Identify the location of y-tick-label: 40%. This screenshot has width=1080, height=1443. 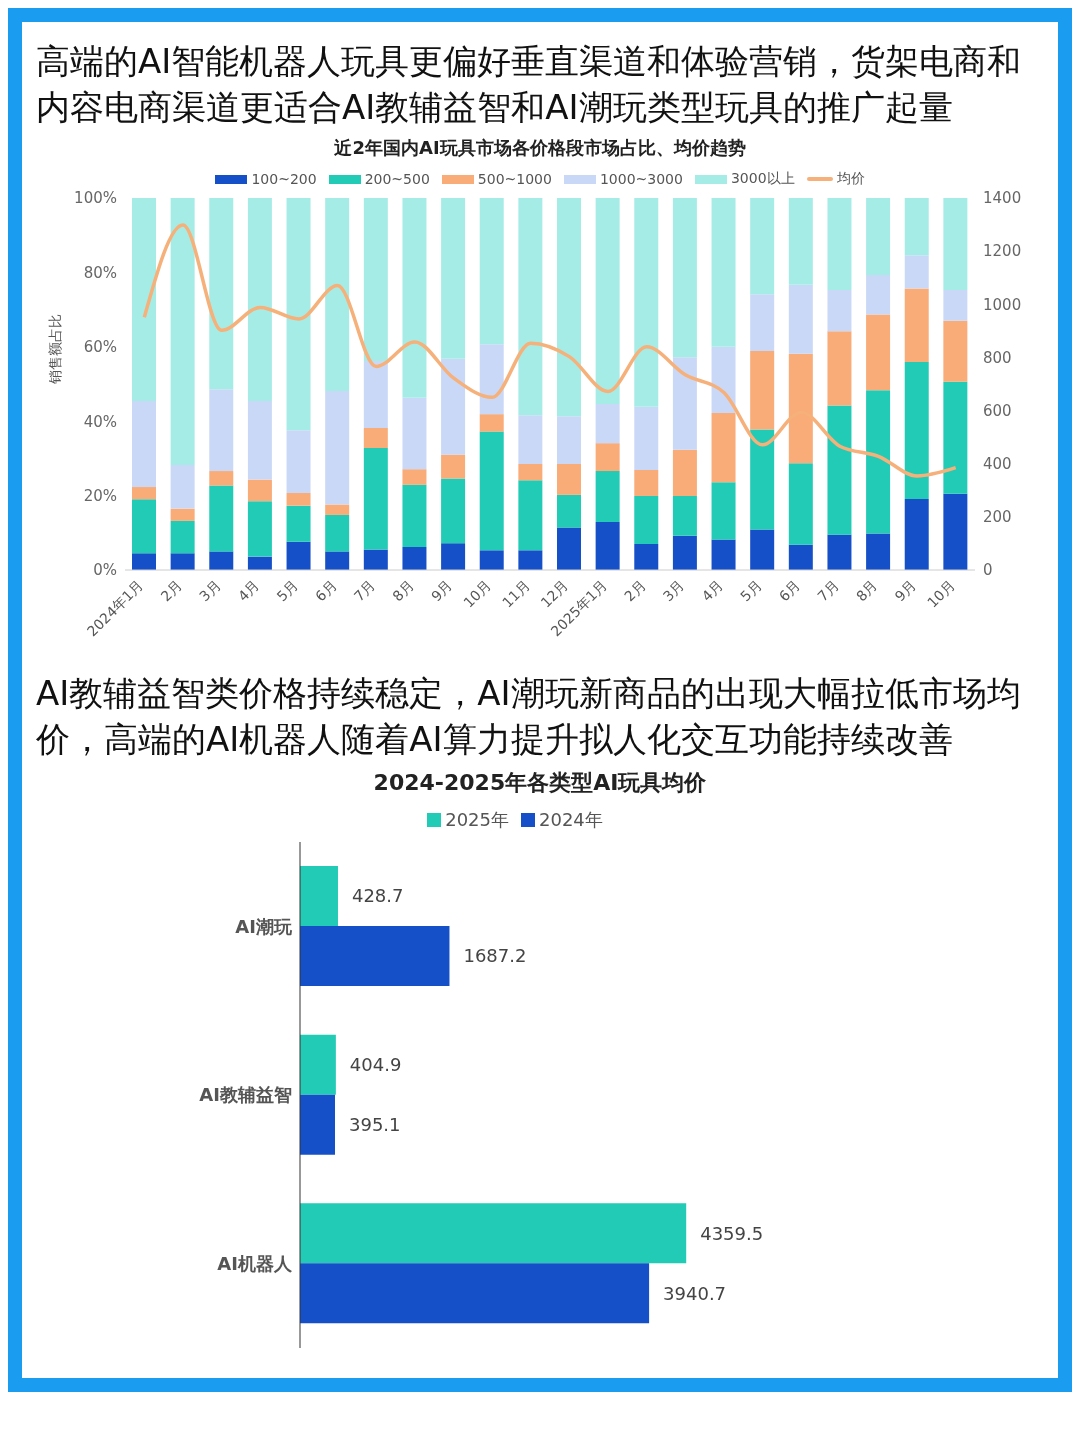
(100, 421).